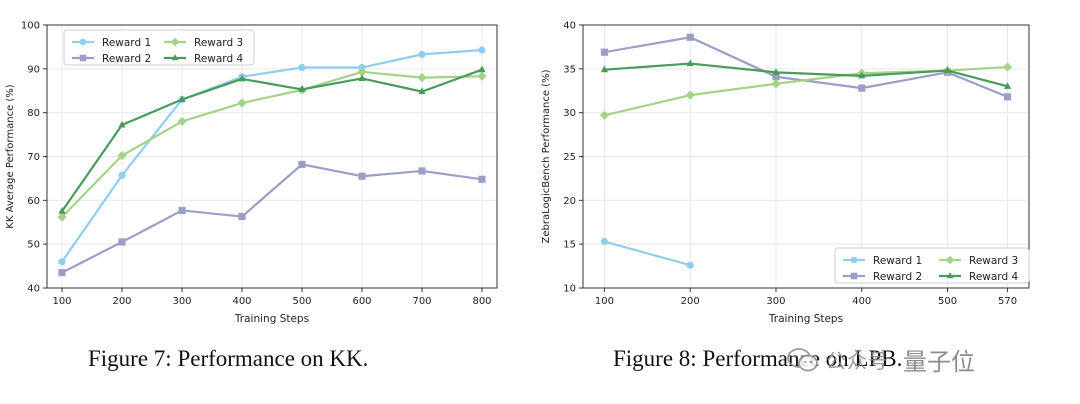 The image size is (1080, 404). What do you see at coordinates (481, 301) in the screenshot?
I see `x-tick-label: 800` at bounding box center [481, 301].